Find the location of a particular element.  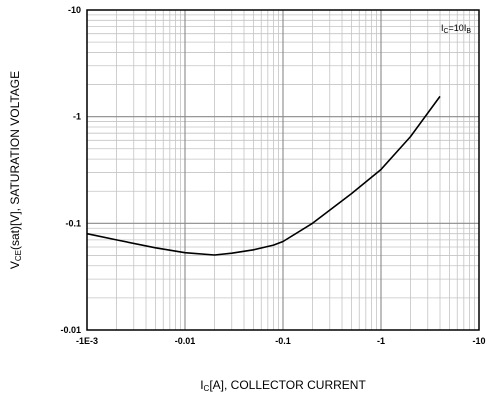

y-tick-label: -10 is located at coordinates (74, 10).